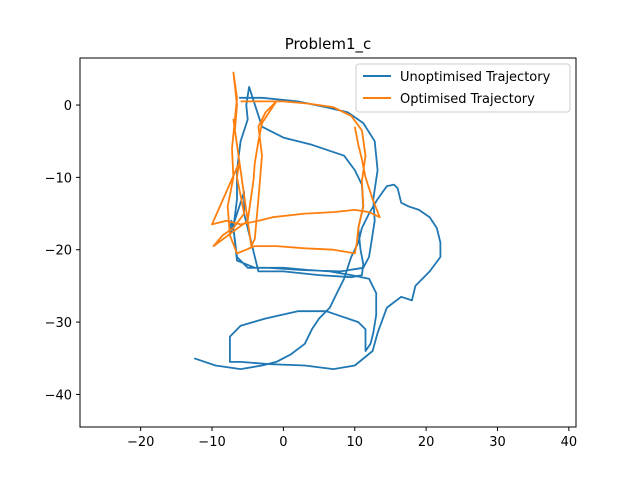 The width and height of the screenshot is (640, 480). Describe the element at coordinates (467, 99) in the screenshot. I see `legend-label-optimised: Optimised Trajectory` at that location.